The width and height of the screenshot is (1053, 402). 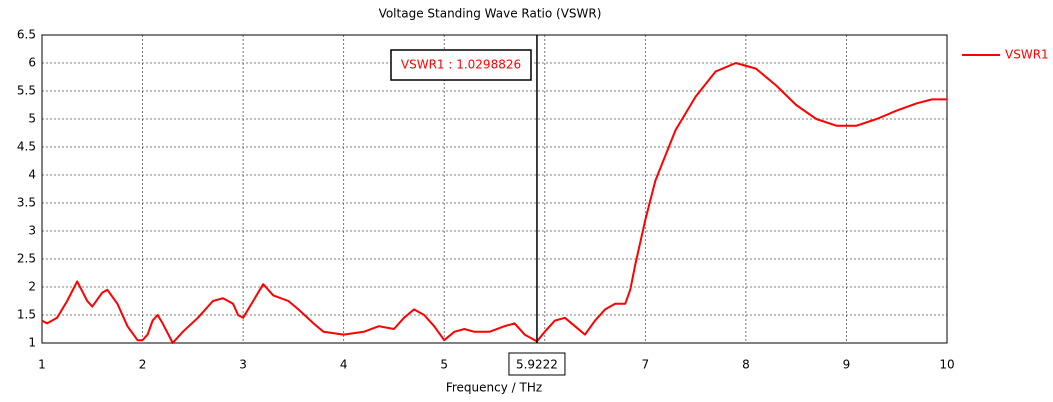 I want to click on x-tick-label: 5, so click(x=444, y=365).